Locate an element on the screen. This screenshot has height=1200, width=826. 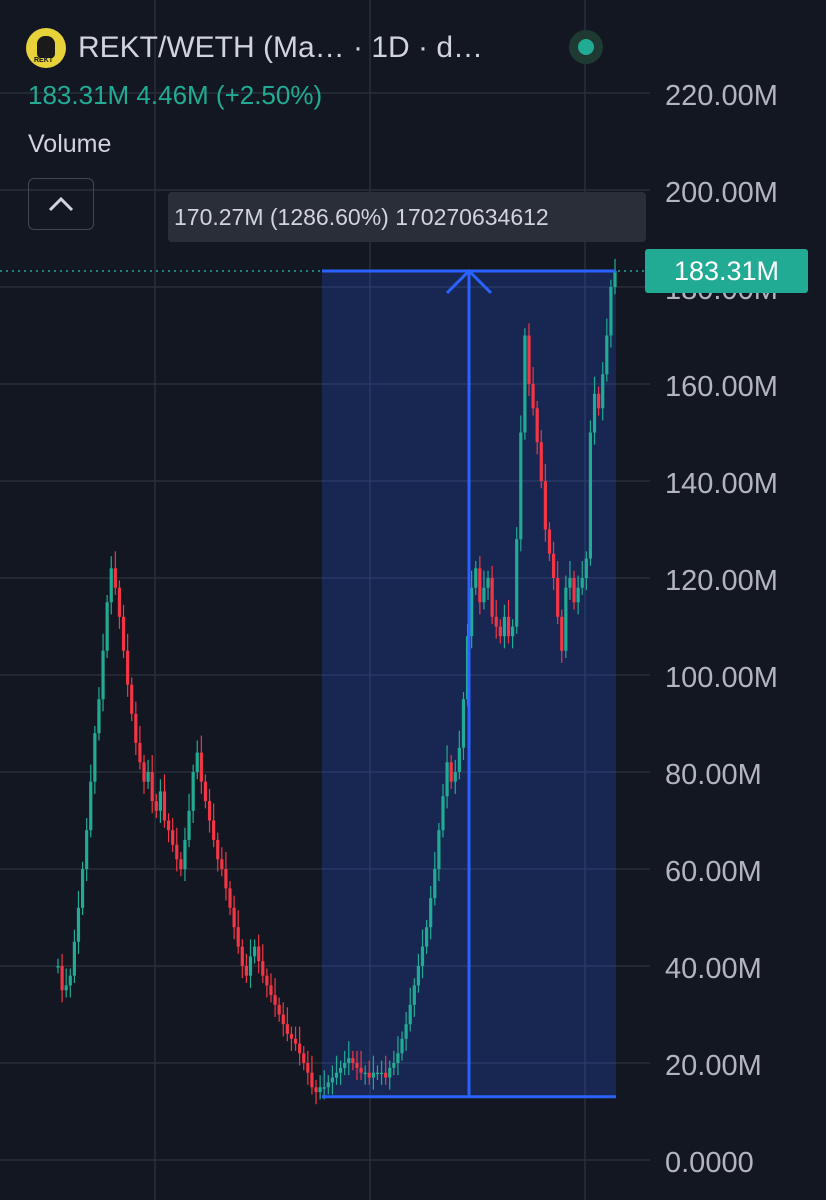
current-price: 183.31M is located at coordinates (79, 95).